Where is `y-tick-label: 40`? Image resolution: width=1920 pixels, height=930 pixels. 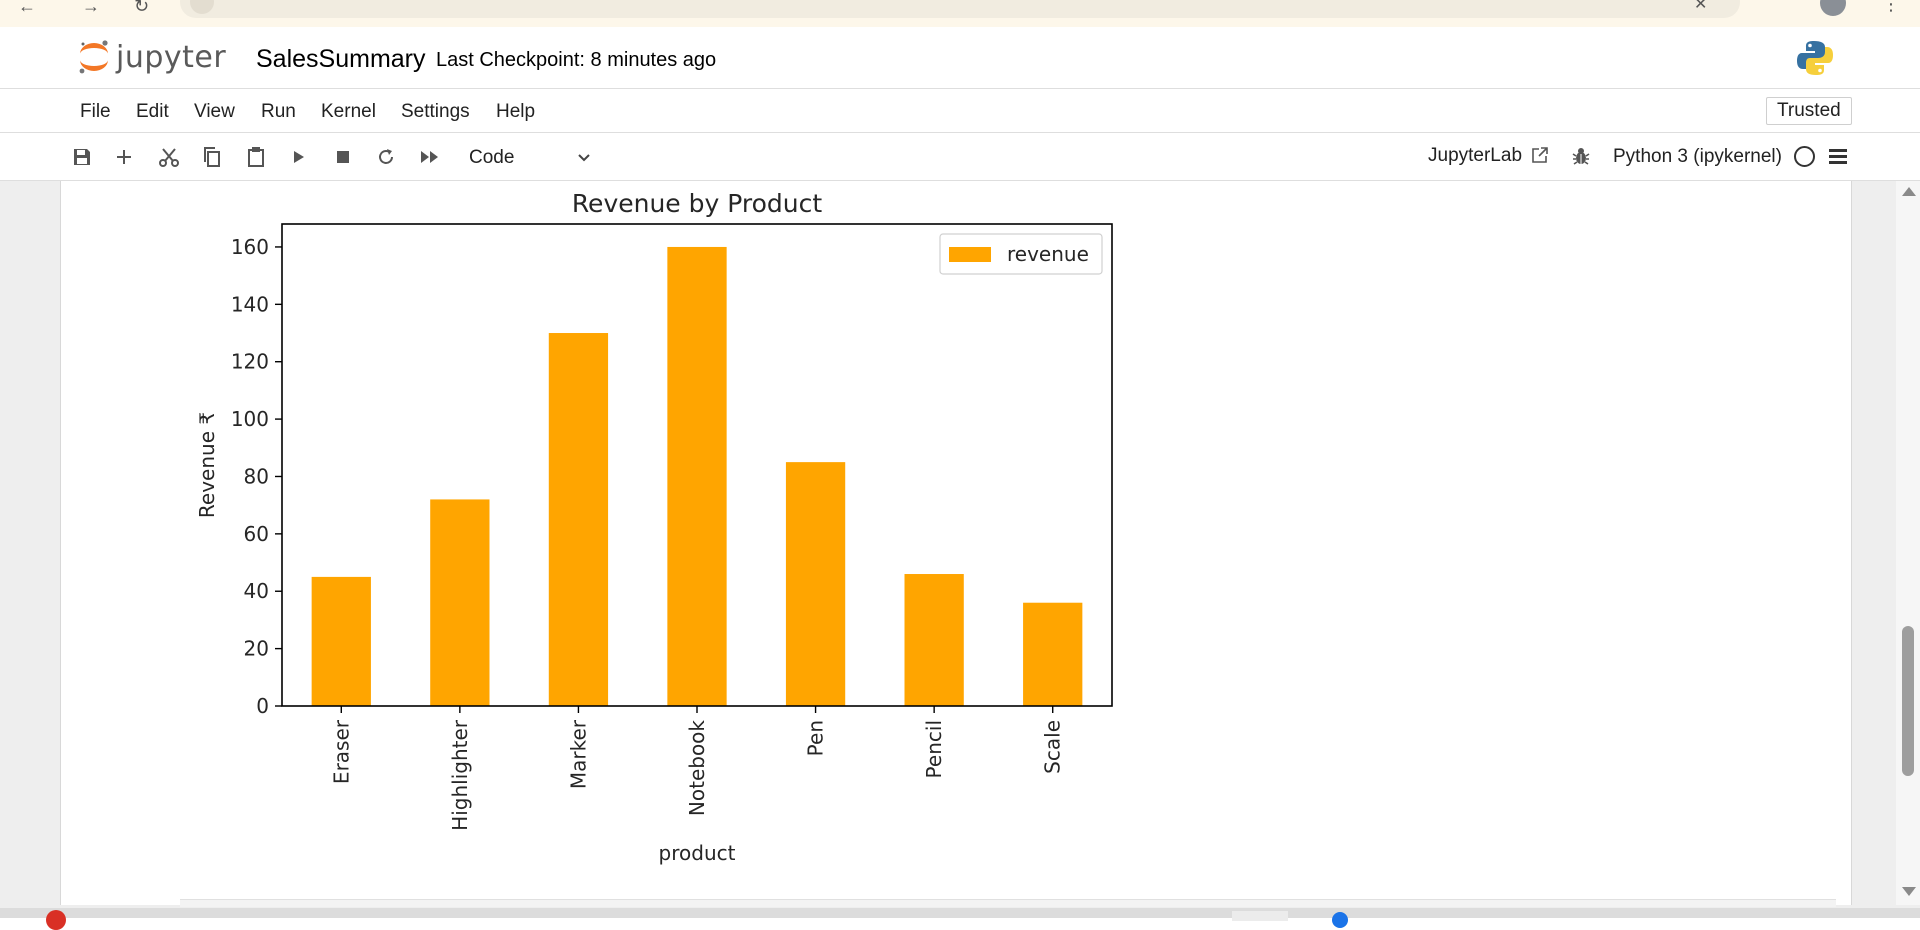 y-tick-label: 40 is located at coordinates (256, 591).